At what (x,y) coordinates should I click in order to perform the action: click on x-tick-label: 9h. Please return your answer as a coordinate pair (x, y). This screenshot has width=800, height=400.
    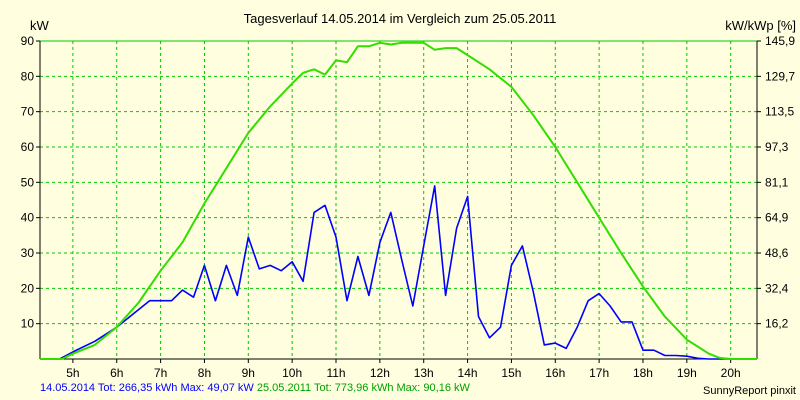
    Looking at the image, I should click on (248, 373).